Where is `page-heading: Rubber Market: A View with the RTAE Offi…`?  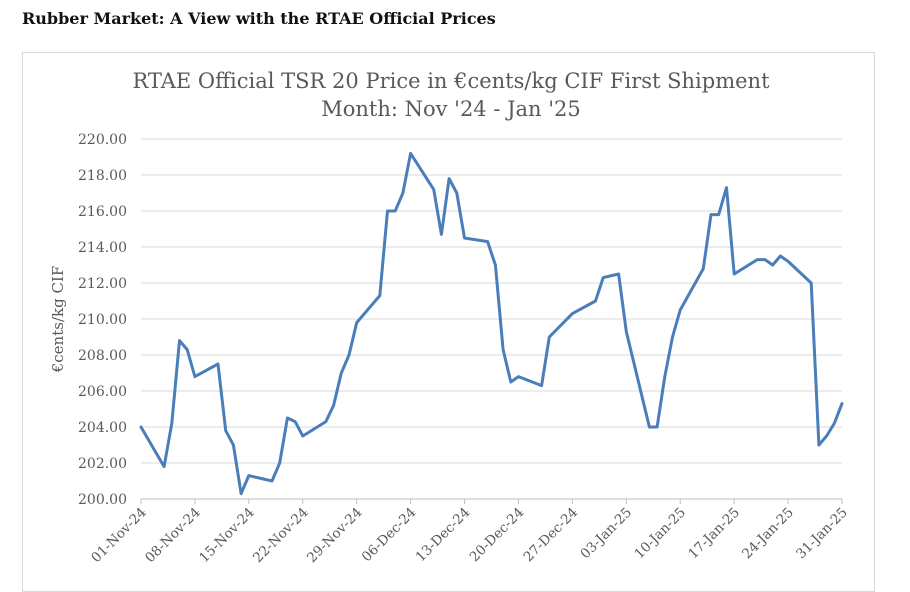 page-heading: Rubber Market: A View with the RTAE Offi… is located at coordinates (259, 18).